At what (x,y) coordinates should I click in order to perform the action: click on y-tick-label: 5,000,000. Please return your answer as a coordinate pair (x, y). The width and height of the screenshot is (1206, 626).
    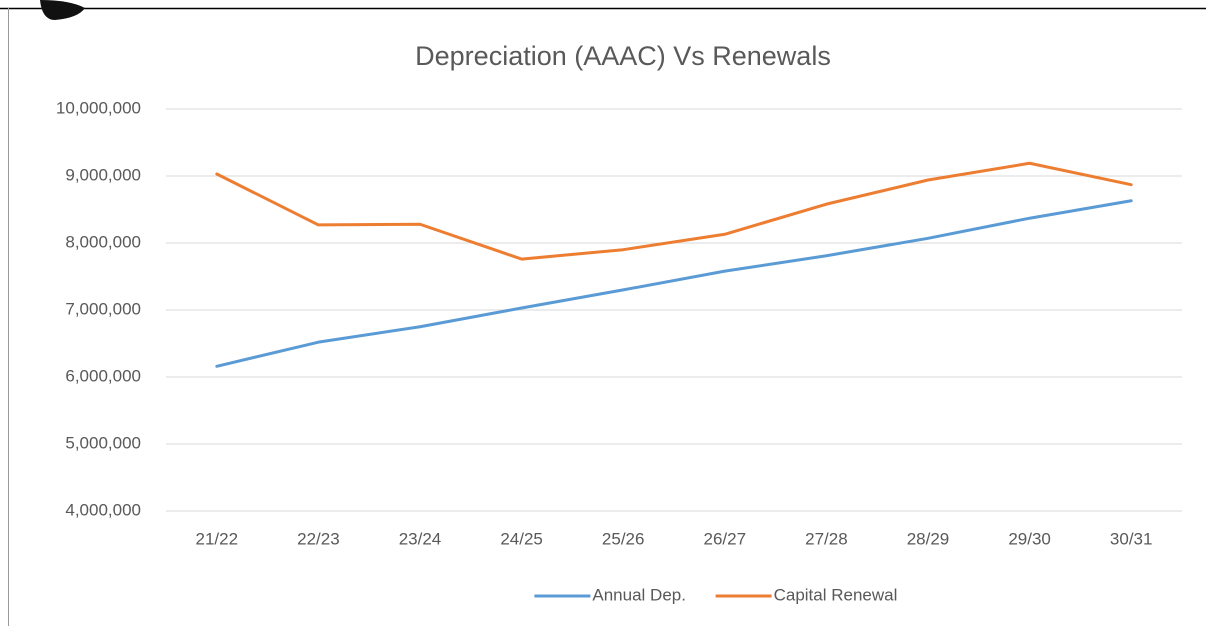
    Looking at the image, I should click on (103, 442).